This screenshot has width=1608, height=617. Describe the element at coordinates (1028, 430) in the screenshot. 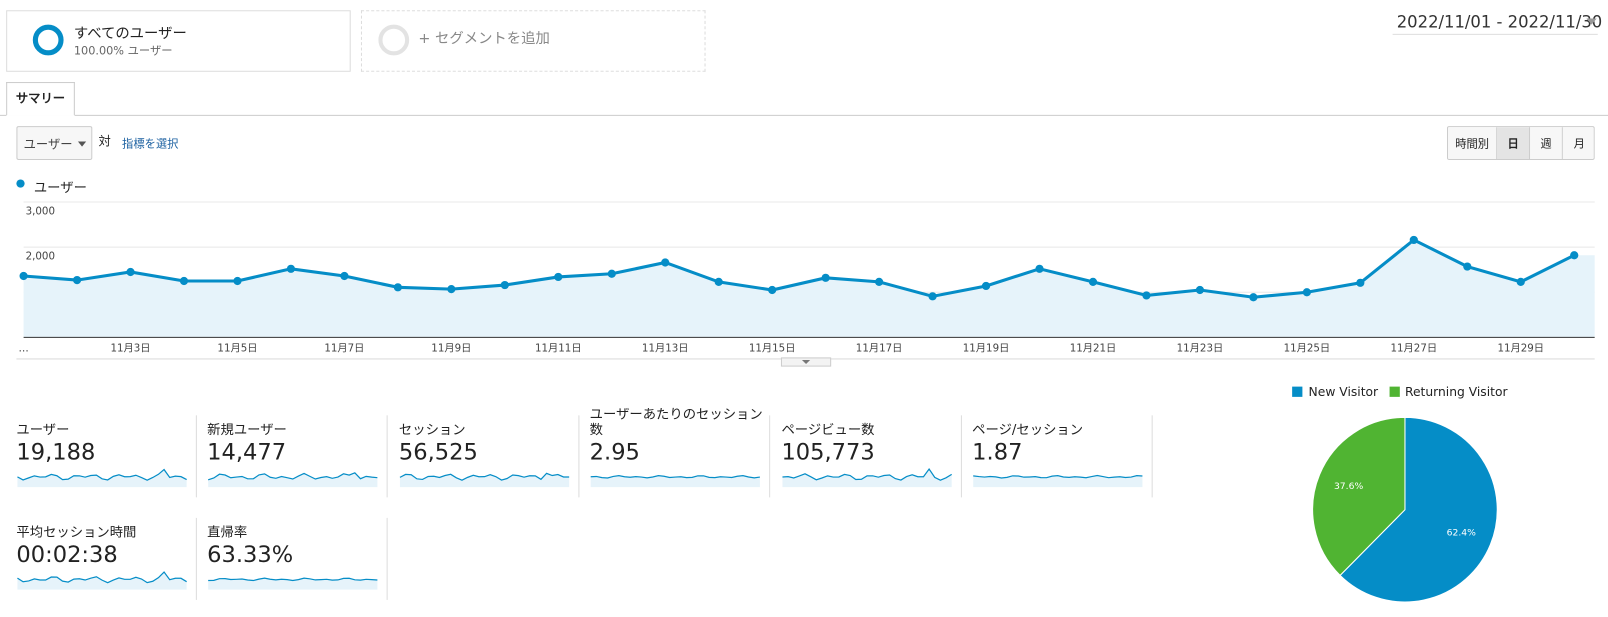

I see `metric-label: ページ/セッション` at that location.